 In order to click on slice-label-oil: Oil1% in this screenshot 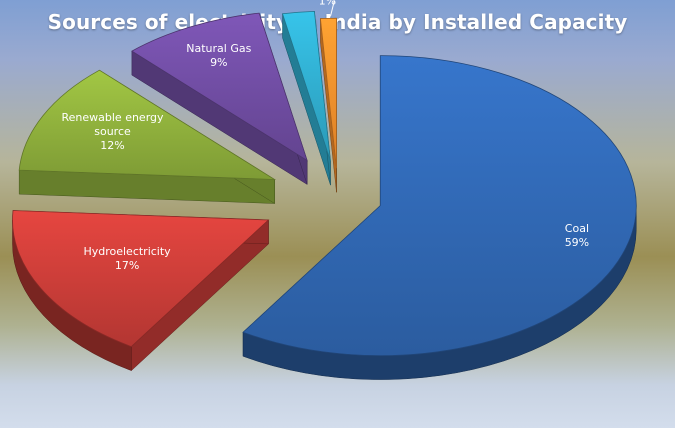, I will do `click(327, 3)`.